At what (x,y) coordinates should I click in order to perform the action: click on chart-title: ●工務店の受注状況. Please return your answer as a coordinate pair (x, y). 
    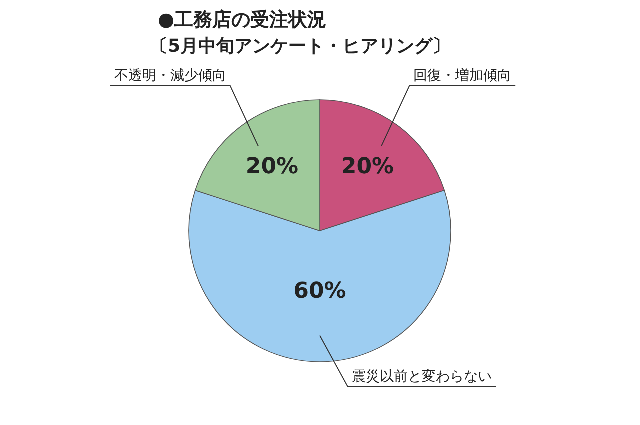
    Looking at the image, I should click on (242, 20).